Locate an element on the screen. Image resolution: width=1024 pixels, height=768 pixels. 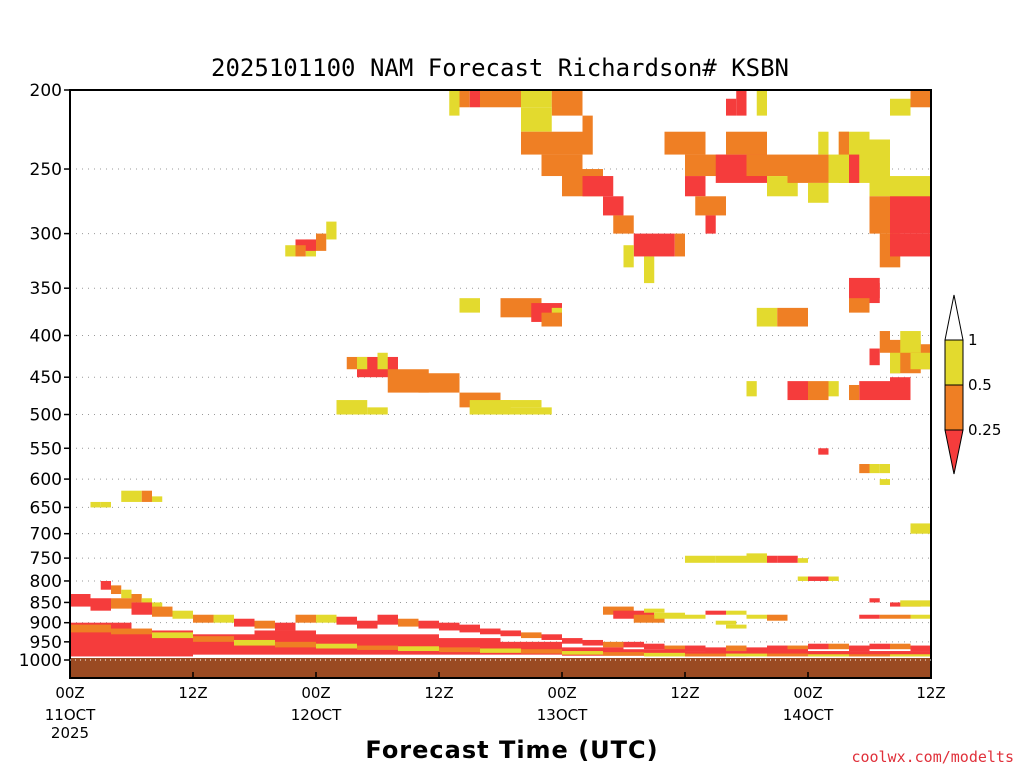
x-tick-label-5: 12Z is located at coordinates (684, 693).